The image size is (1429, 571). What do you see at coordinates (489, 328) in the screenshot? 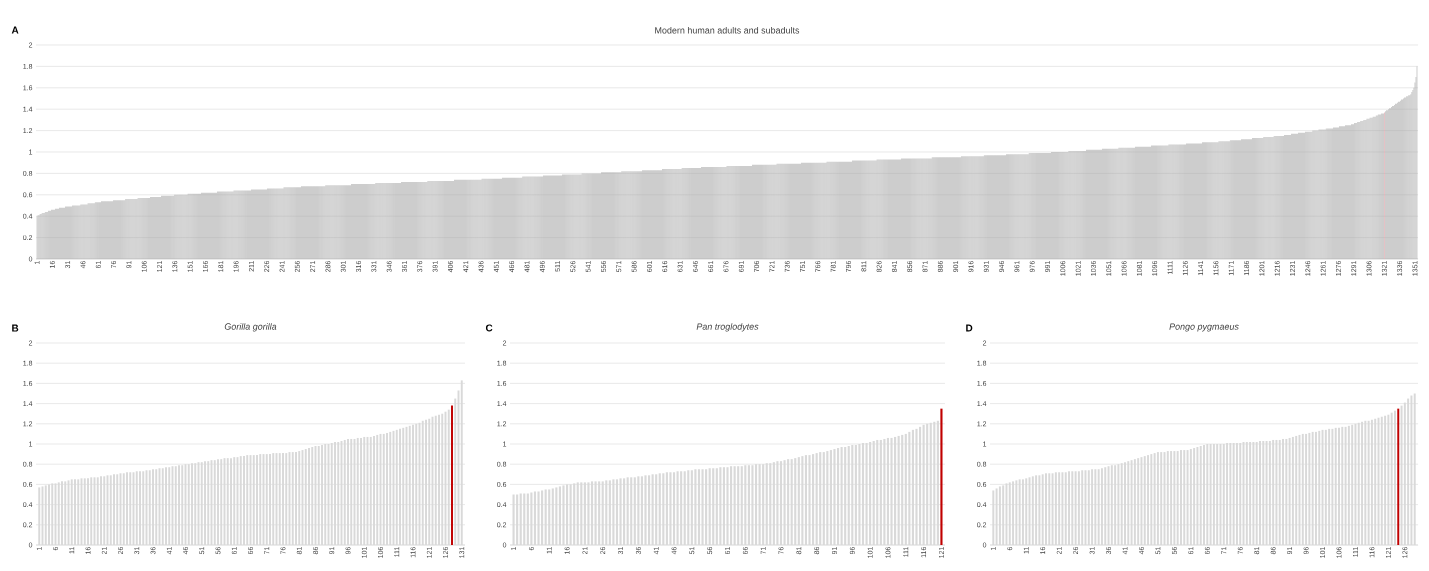
I see `text: C` at bounding box center [489, 328].